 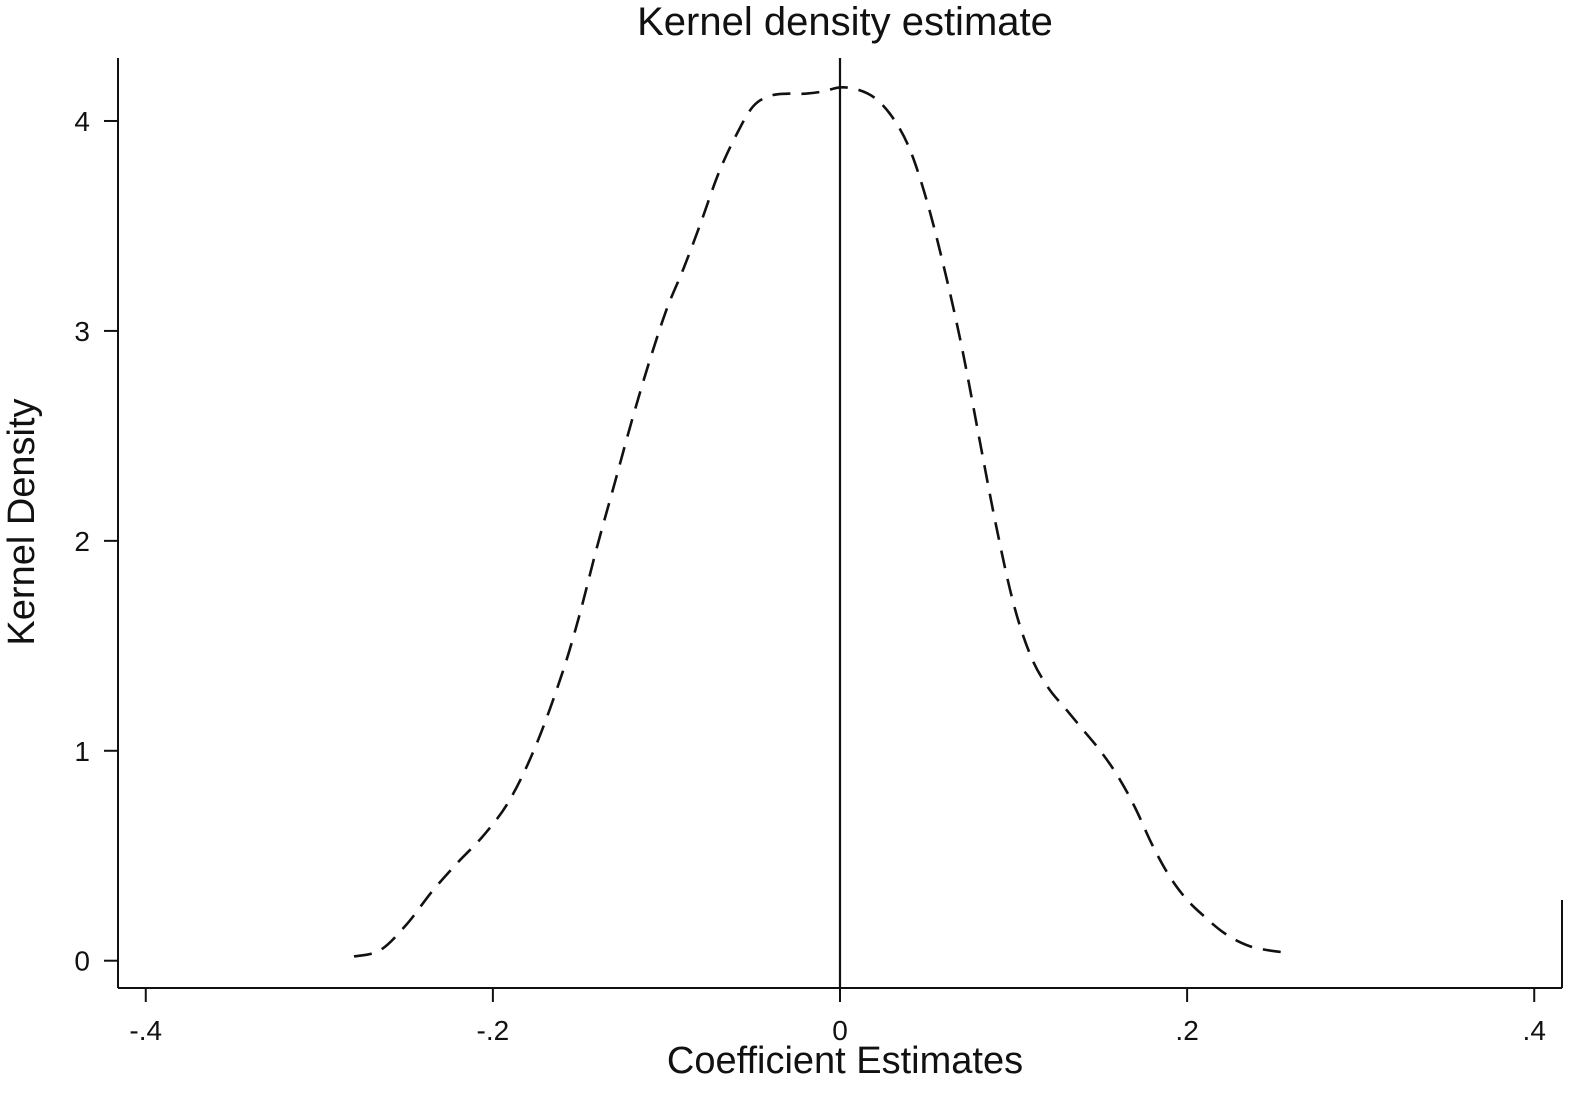 What do you see at coordinates (82, 751) in the screenshot?
I see `y-tick-label: 1` at bounding box center [82, 751].